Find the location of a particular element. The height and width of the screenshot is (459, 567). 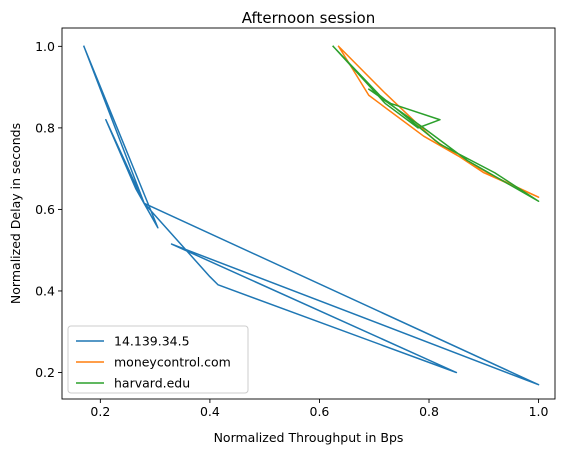

legend-label-2: harvard.edu is located at coordinates (152, 383).